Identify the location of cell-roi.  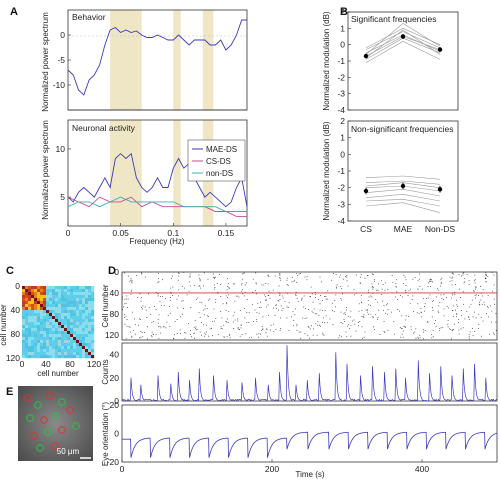
(30, 418).